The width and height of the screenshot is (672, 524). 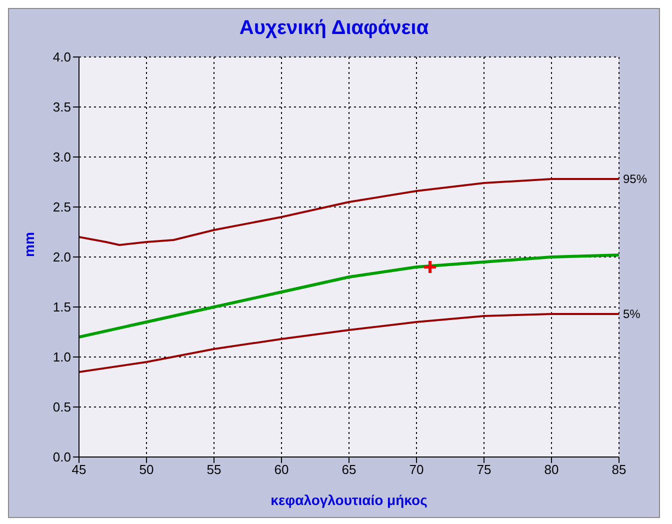 I want to click on y-tick-label: 0.5, so click(x=61, y=407).